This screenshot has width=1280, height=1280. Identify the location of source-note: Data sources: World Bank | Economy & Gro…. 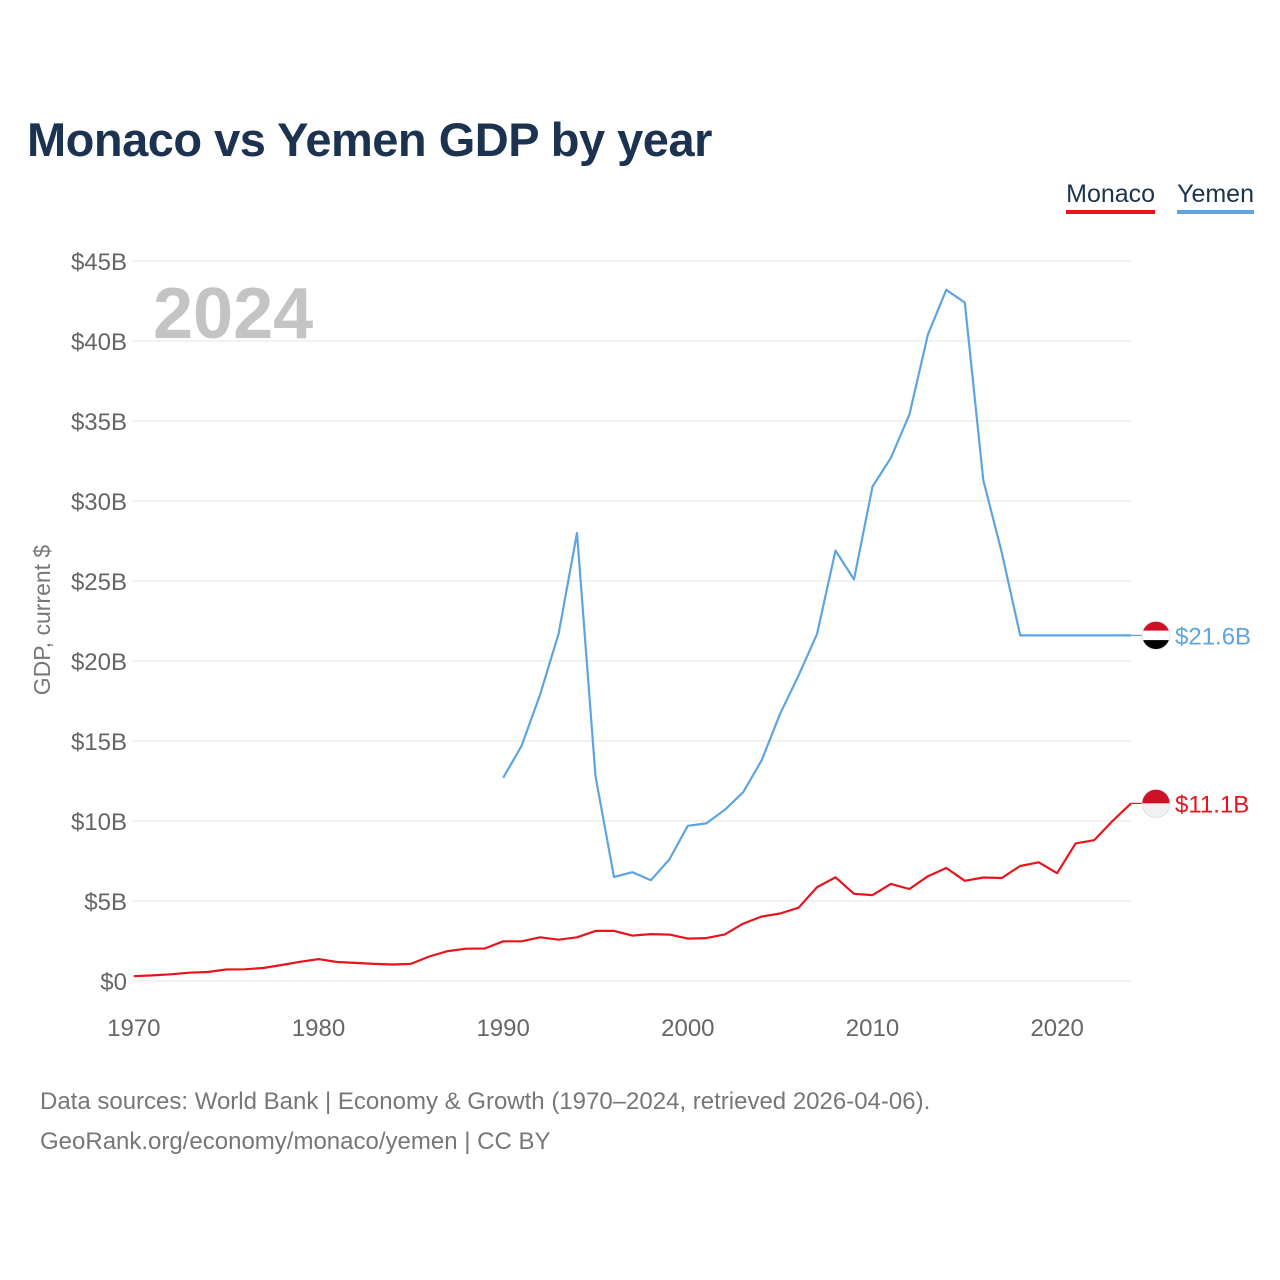
(485, 1122).